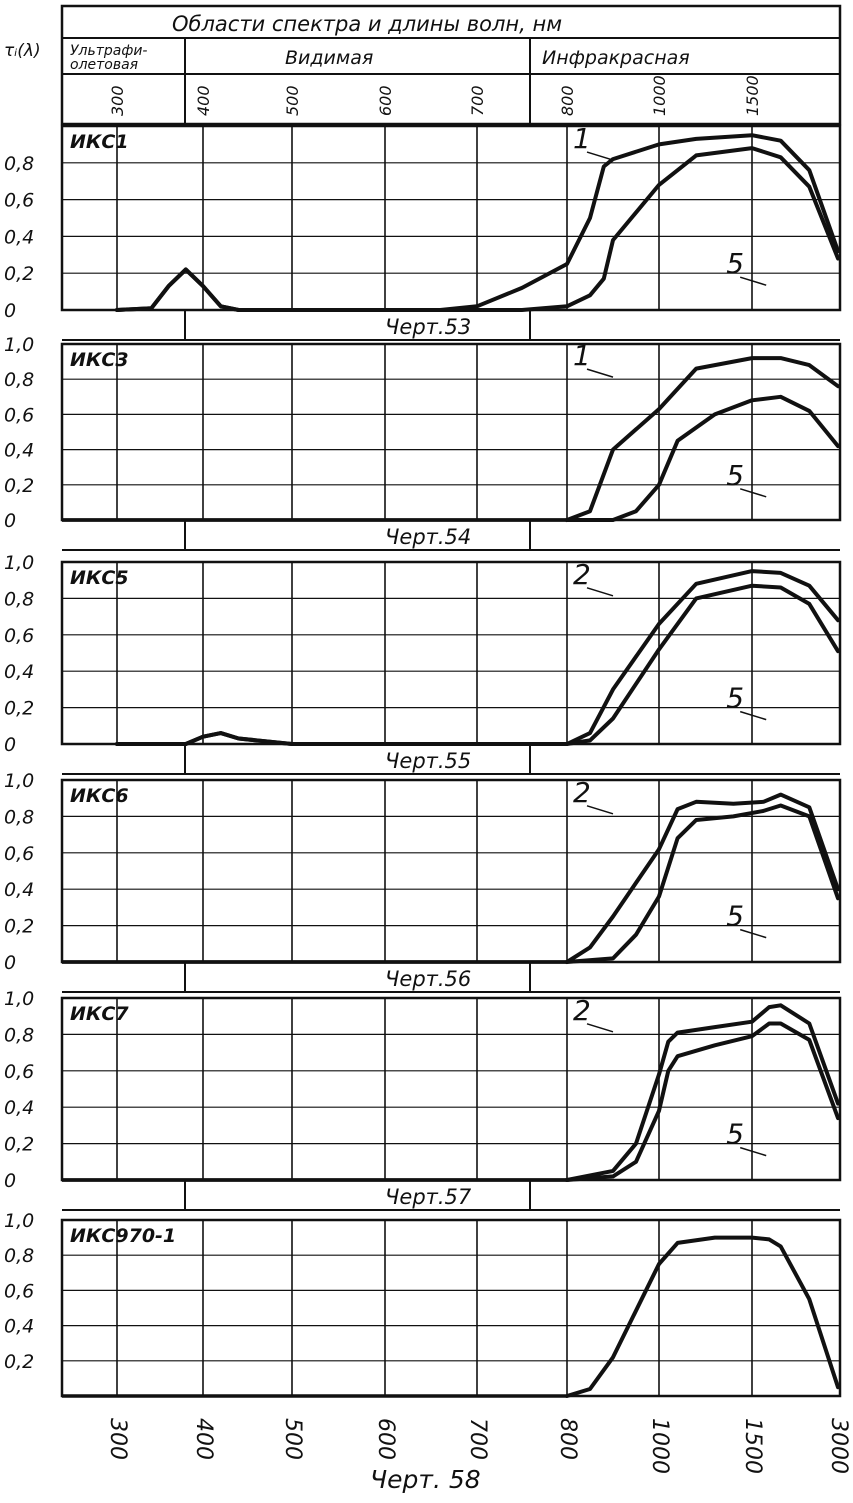  What do you see at coordinates (99, 796) in the screenshot?
I see `panel-title: ИКС6` at bounding box center [99, 796].